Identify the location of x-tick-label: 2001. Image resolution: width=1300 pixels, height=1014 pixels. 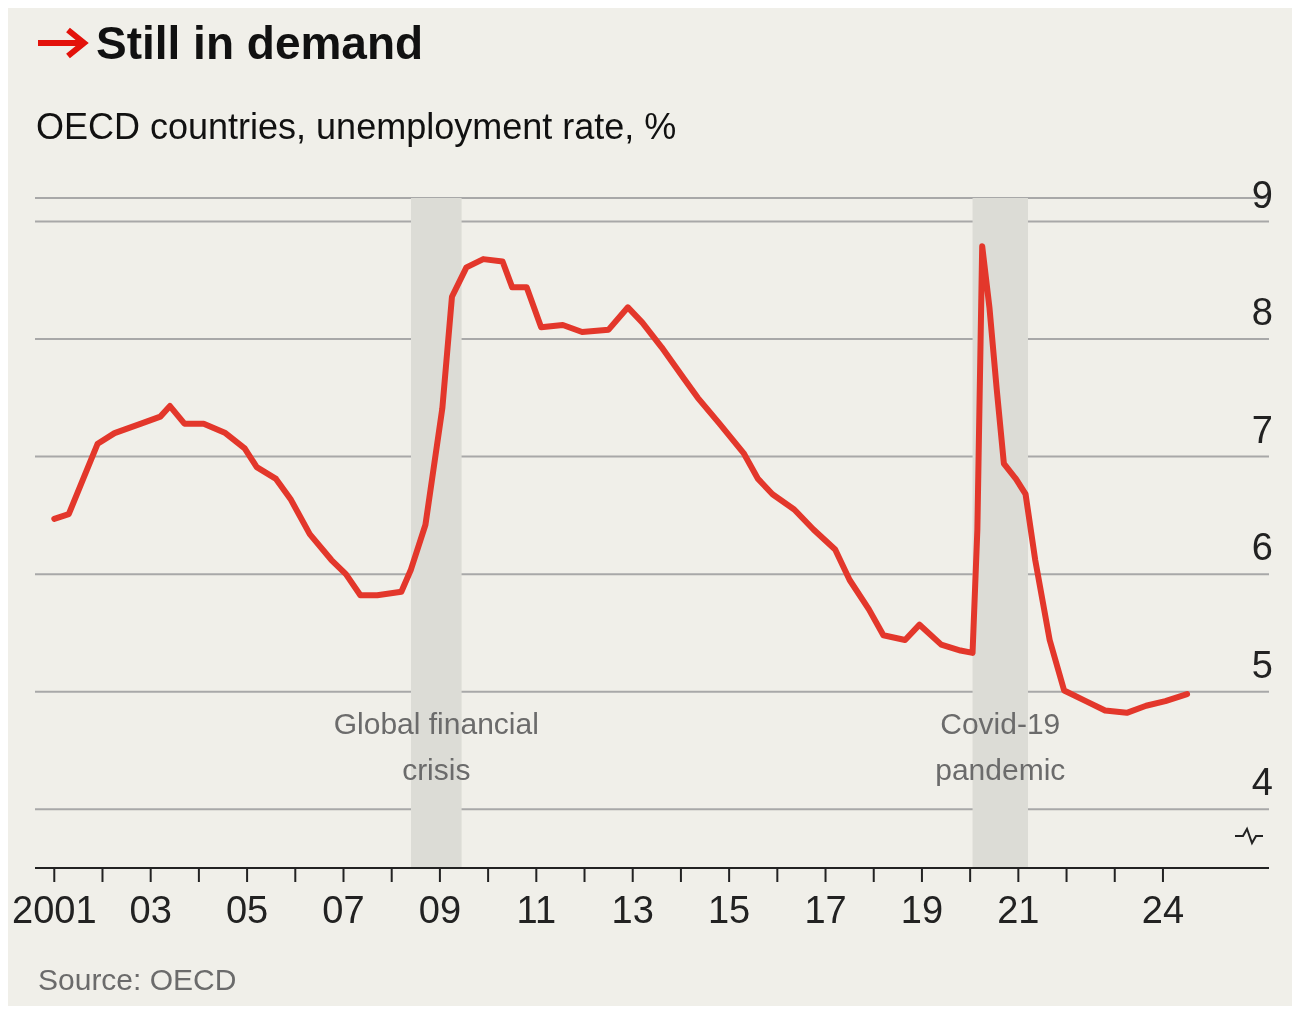
(54, 909).